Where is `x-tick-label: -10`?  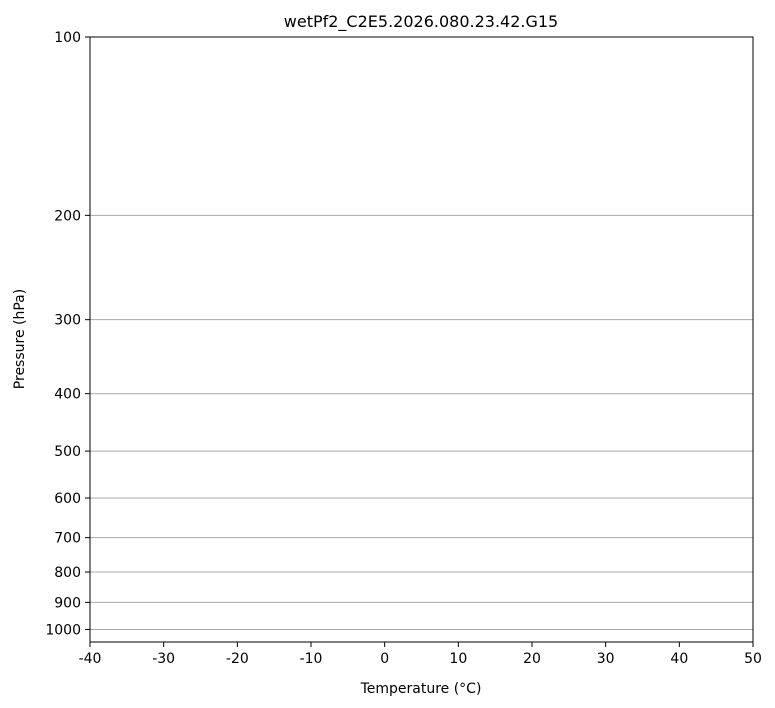
x-tick-label: -10 is located at coordinates (311, 659).